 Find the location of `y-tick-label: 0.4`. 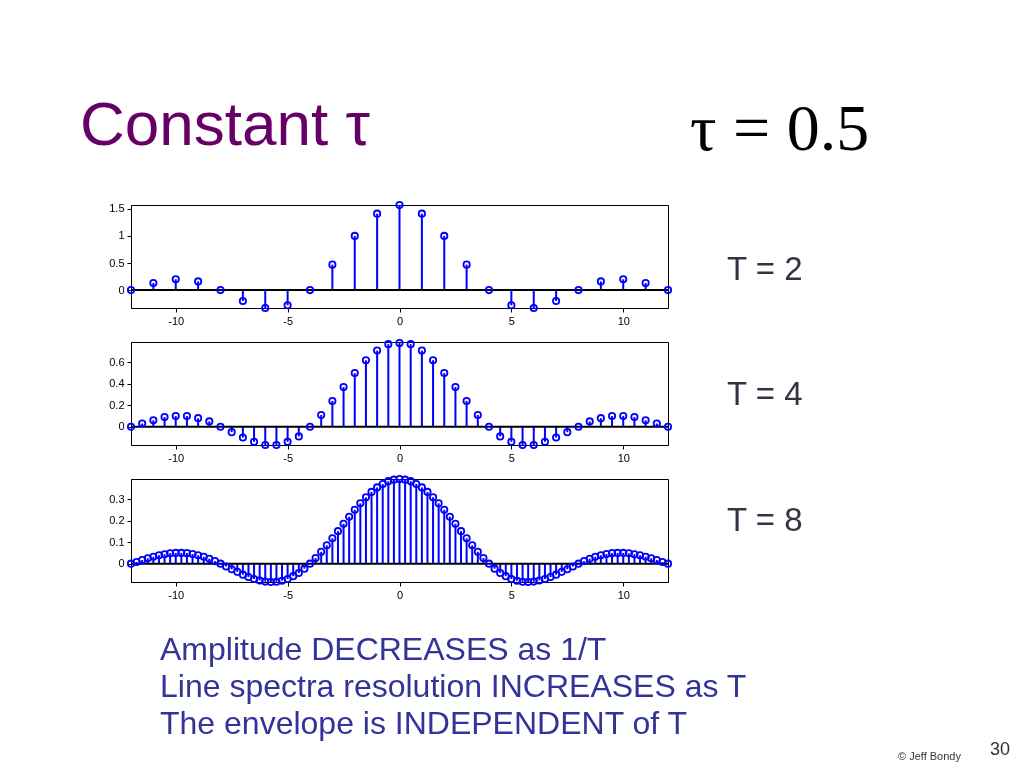

y-tick-label: 0.4 is located at coordinates (117, 383).